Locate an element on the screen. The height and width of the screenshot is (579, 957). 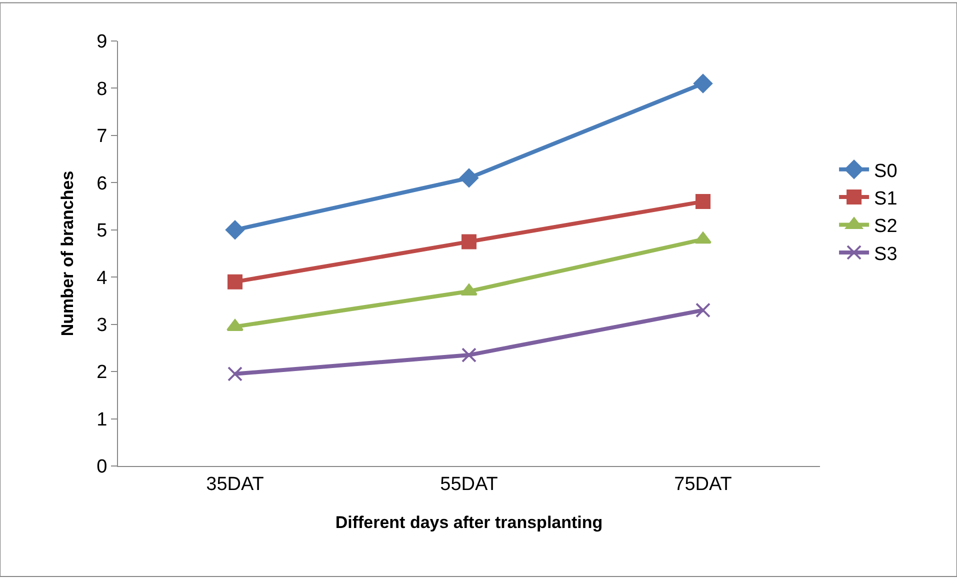
x-axis-title: Different days after transplanting is located at coordinates (469, 522).